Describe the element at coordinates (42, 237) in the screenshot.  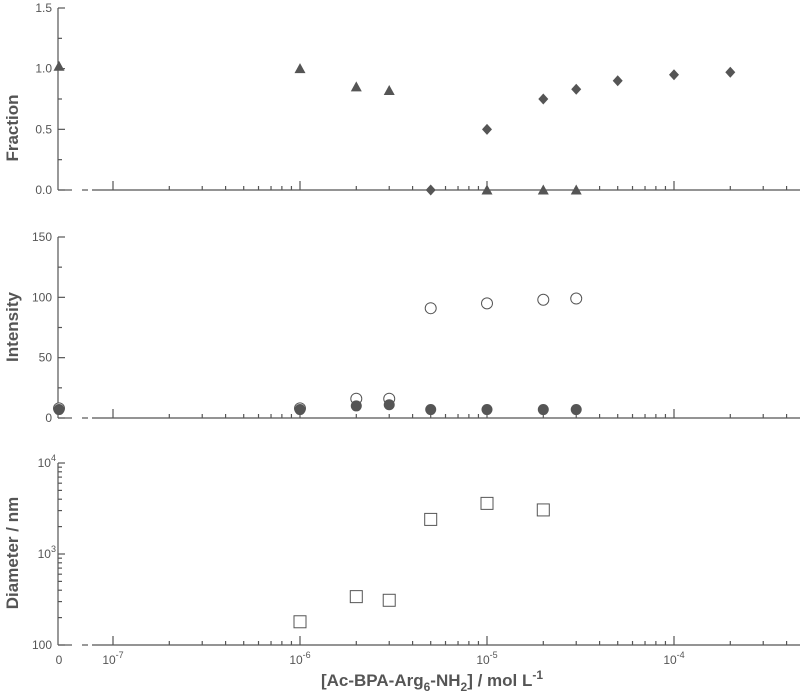
I see `y-tick-label: 150` at that location.